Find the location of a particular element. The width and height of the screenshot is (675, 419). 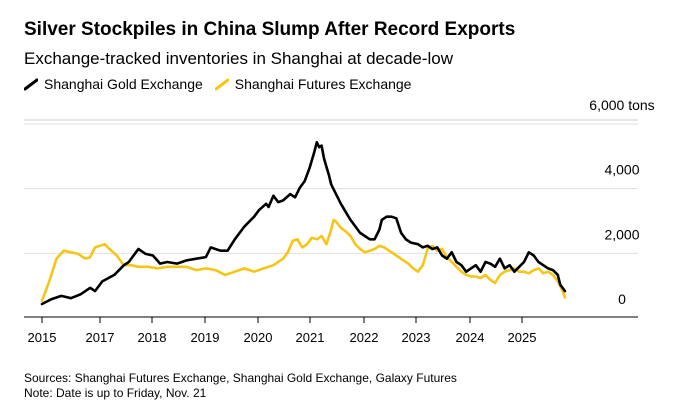

legend-item-sge: Shanghai Gold Exchange is located at coordinates (113, 84).